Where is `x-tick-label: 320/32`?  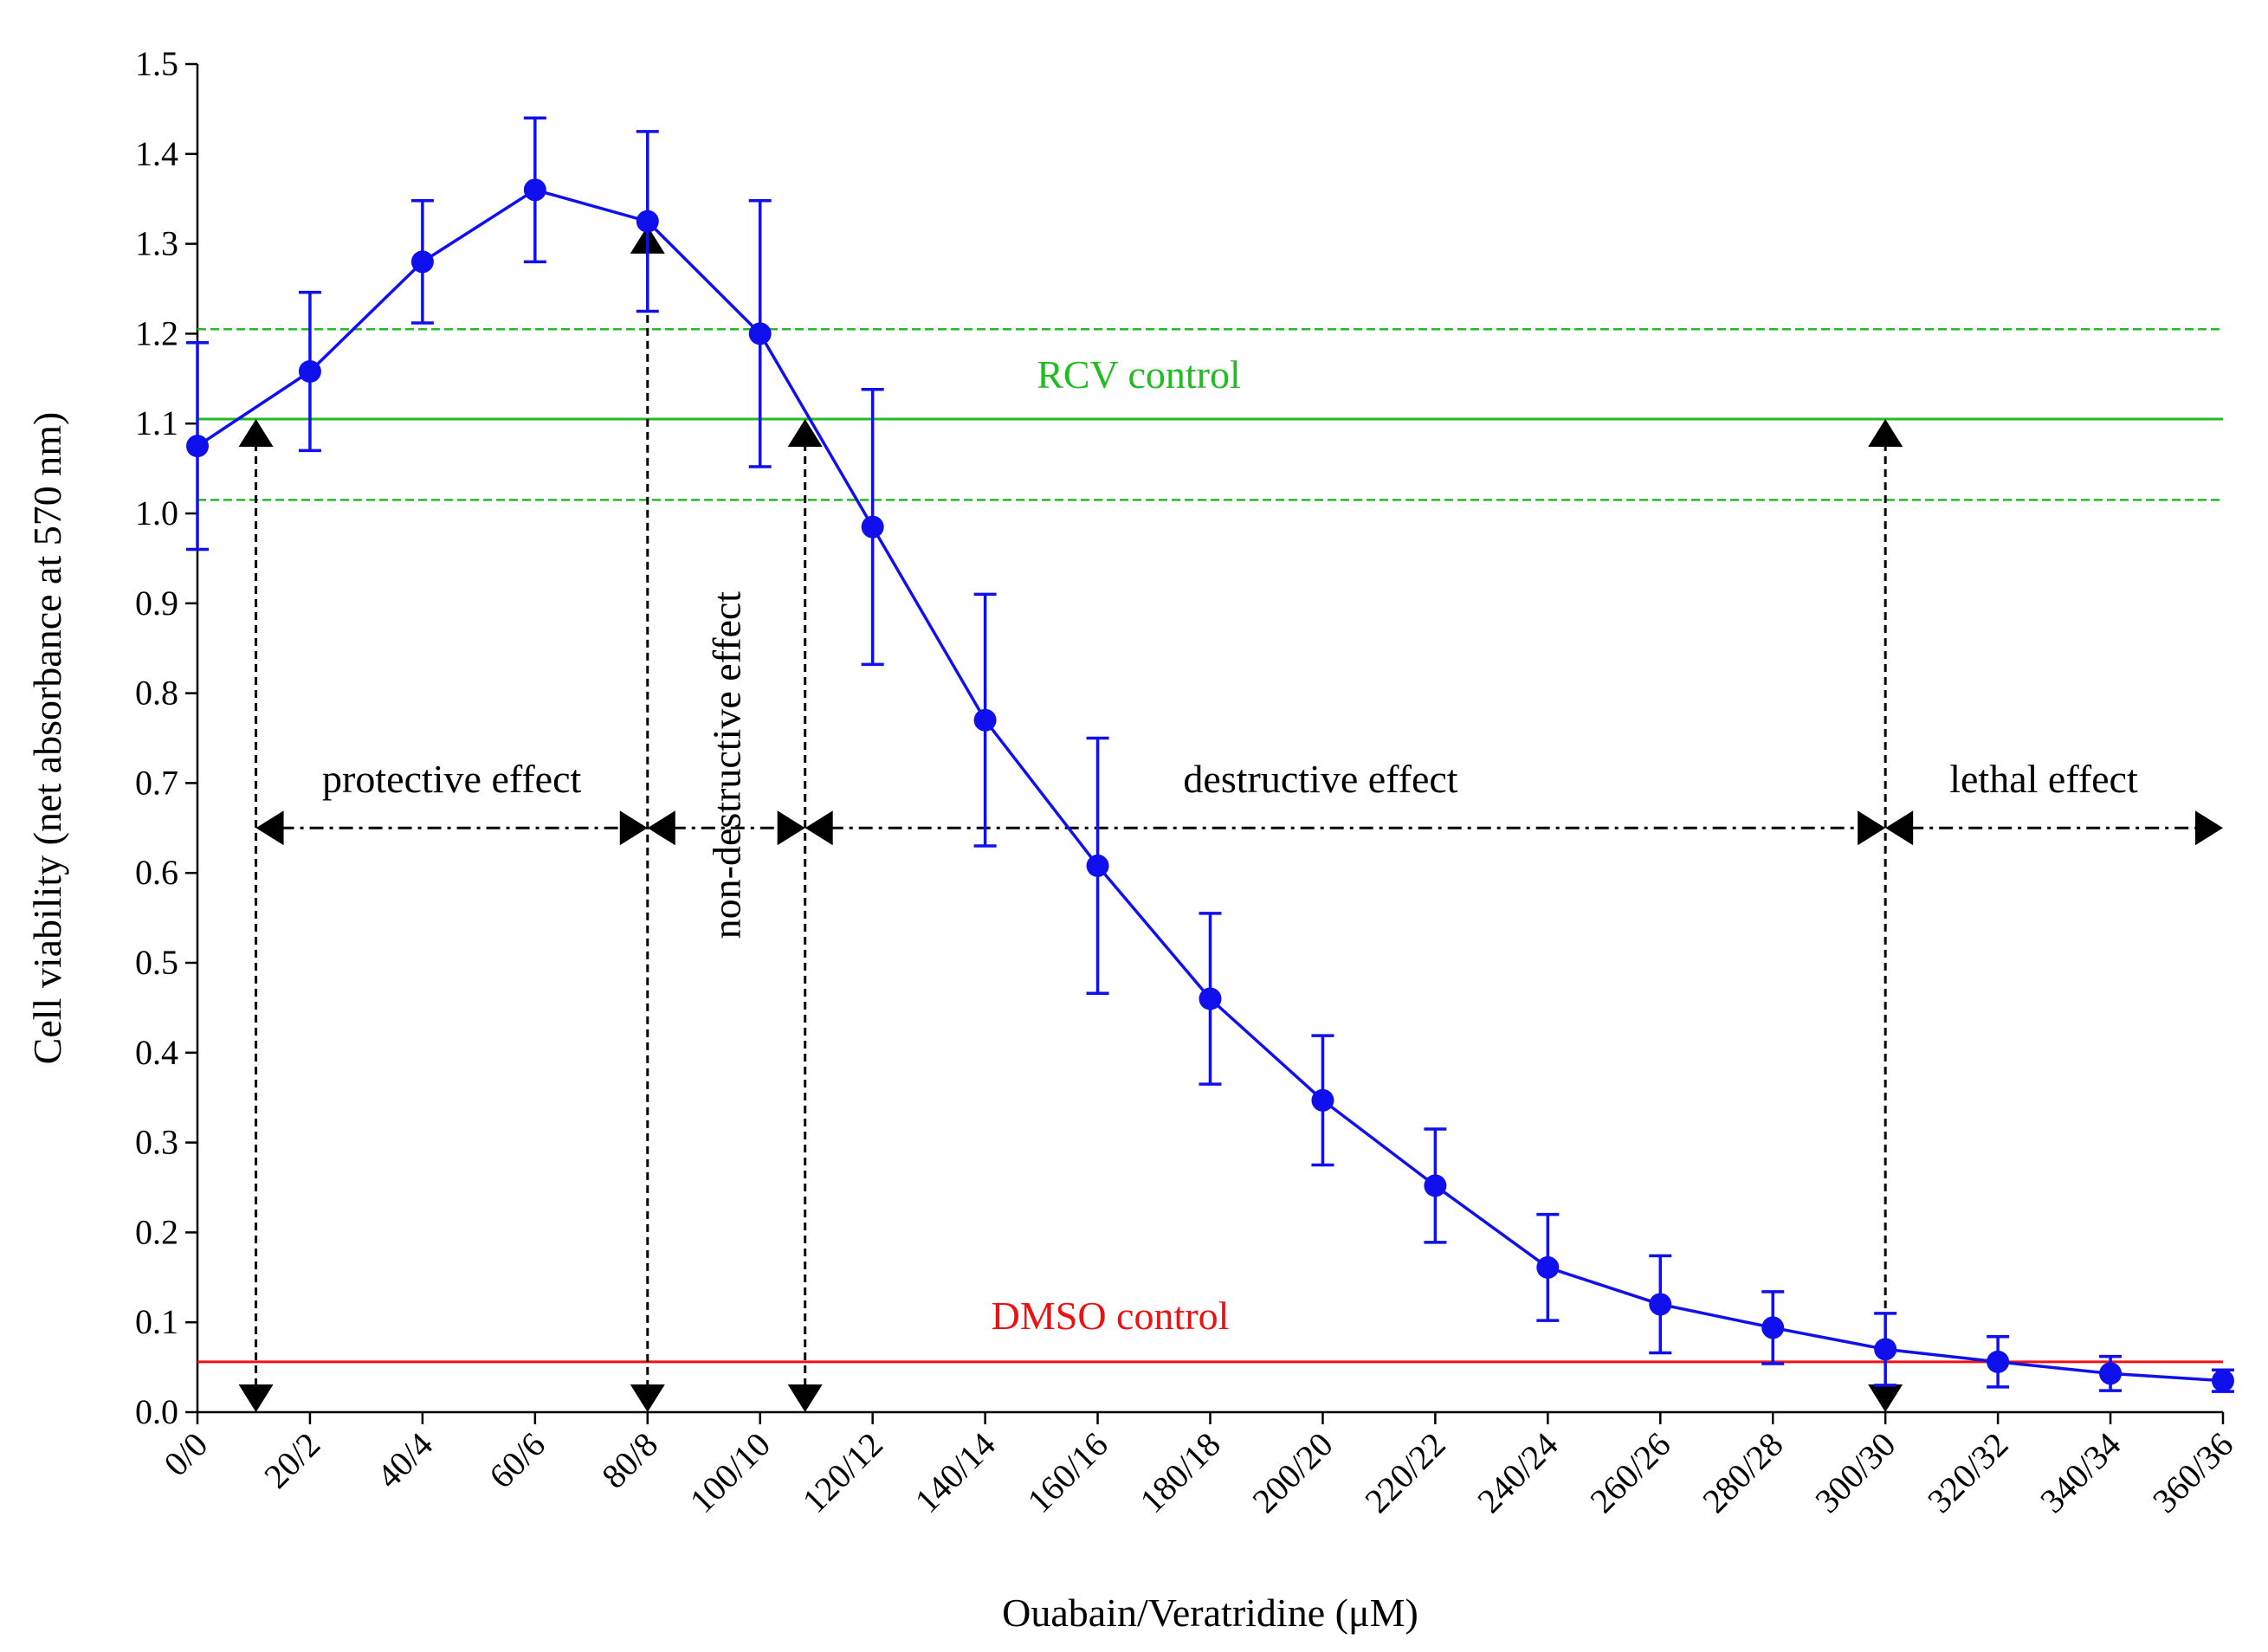 x-tick-label: 320/32 is located at coordinates (1967, 1472).